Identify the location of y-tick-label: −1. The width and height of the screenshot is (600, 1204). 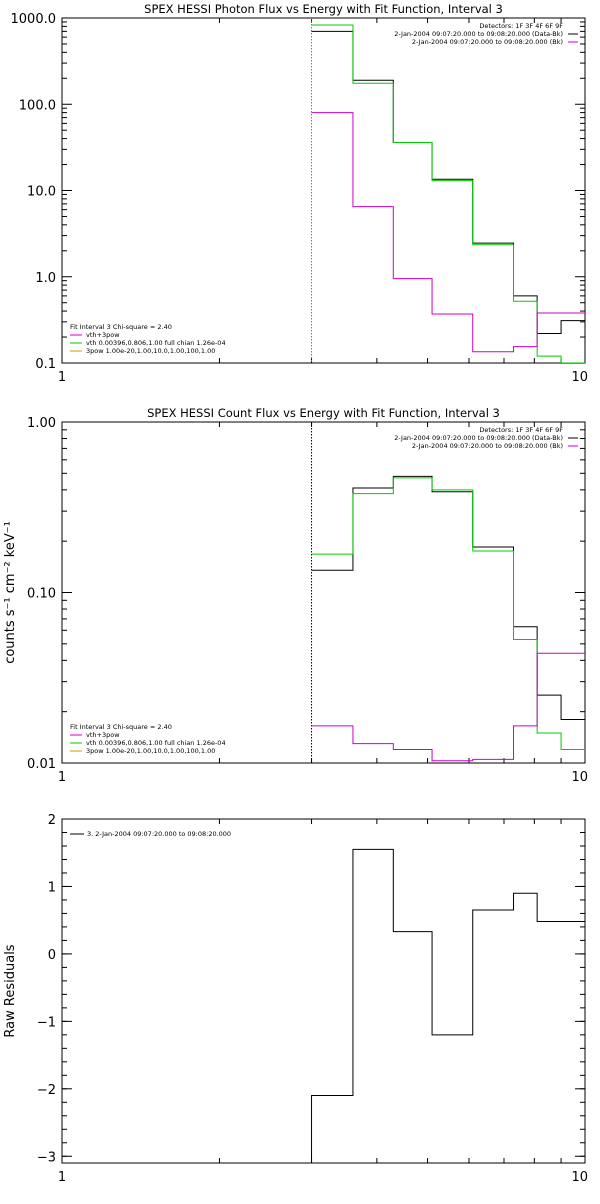
(46, 1022).